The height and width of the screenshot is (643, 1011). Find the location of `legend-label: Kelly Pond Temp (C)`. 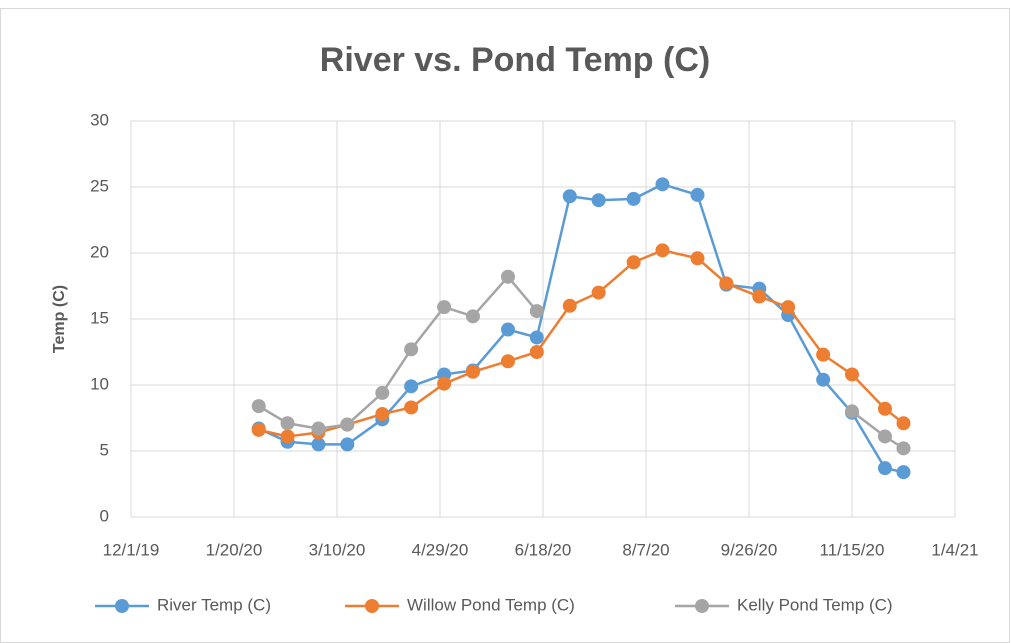

legend-label: Kelly Pond Temp (C) is located at coordinates (815, 604).